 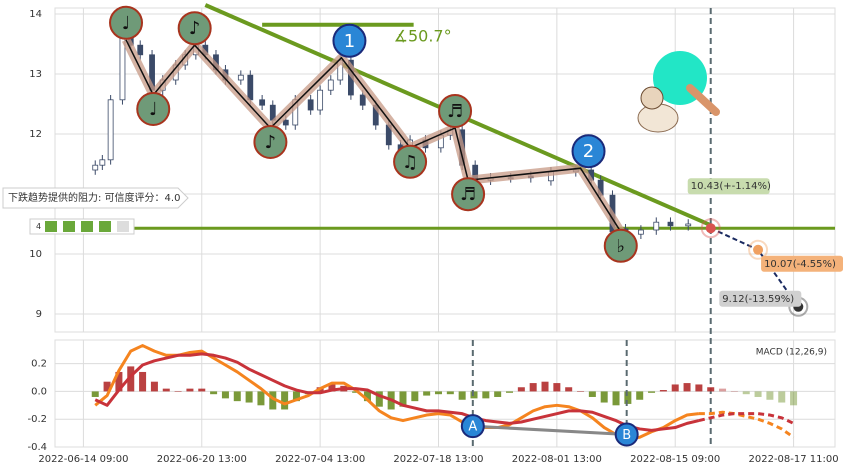 I want to click on projection-label: 10.43(+-1.14%), so click(x=731, y=186).